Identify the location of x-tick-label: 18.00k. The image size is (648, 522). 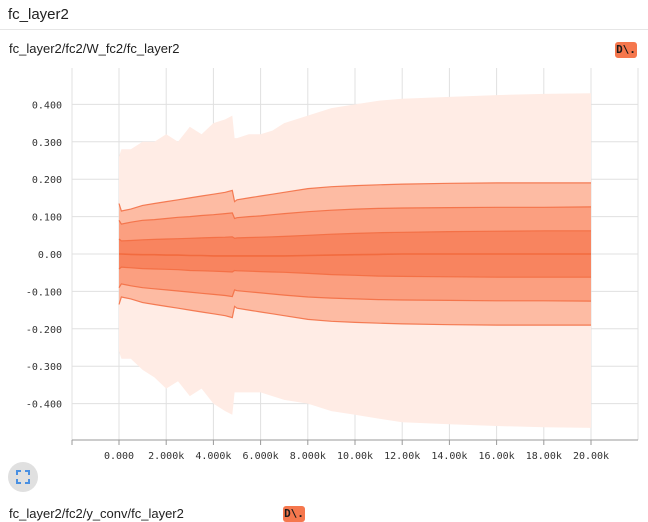
(544, 455).